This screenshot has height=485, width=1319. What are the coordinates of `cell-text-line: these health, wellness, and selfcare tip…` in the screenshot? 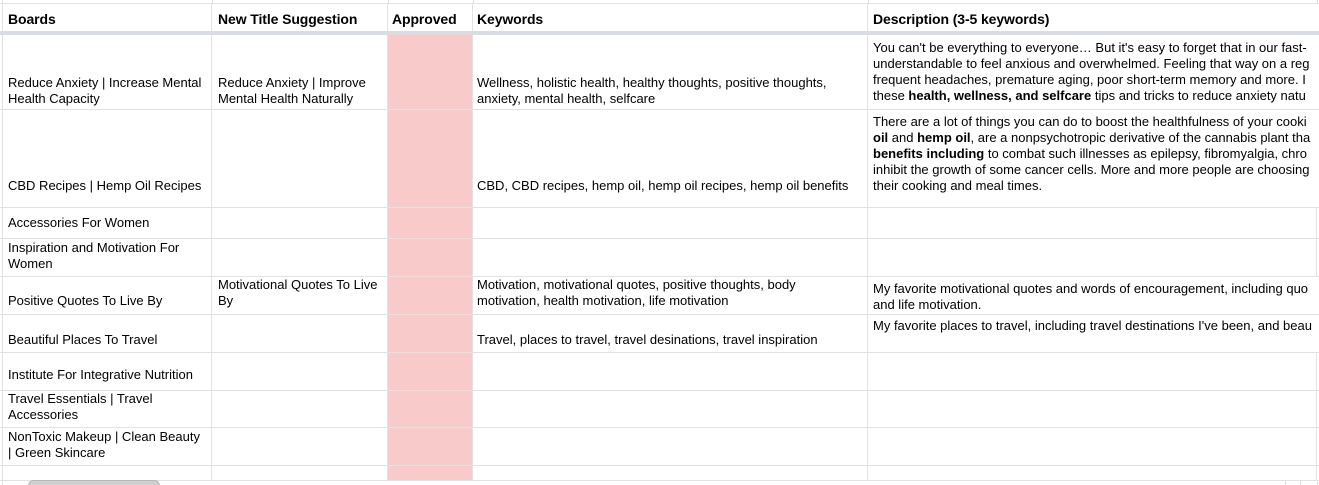 It's located at (1089, 95).